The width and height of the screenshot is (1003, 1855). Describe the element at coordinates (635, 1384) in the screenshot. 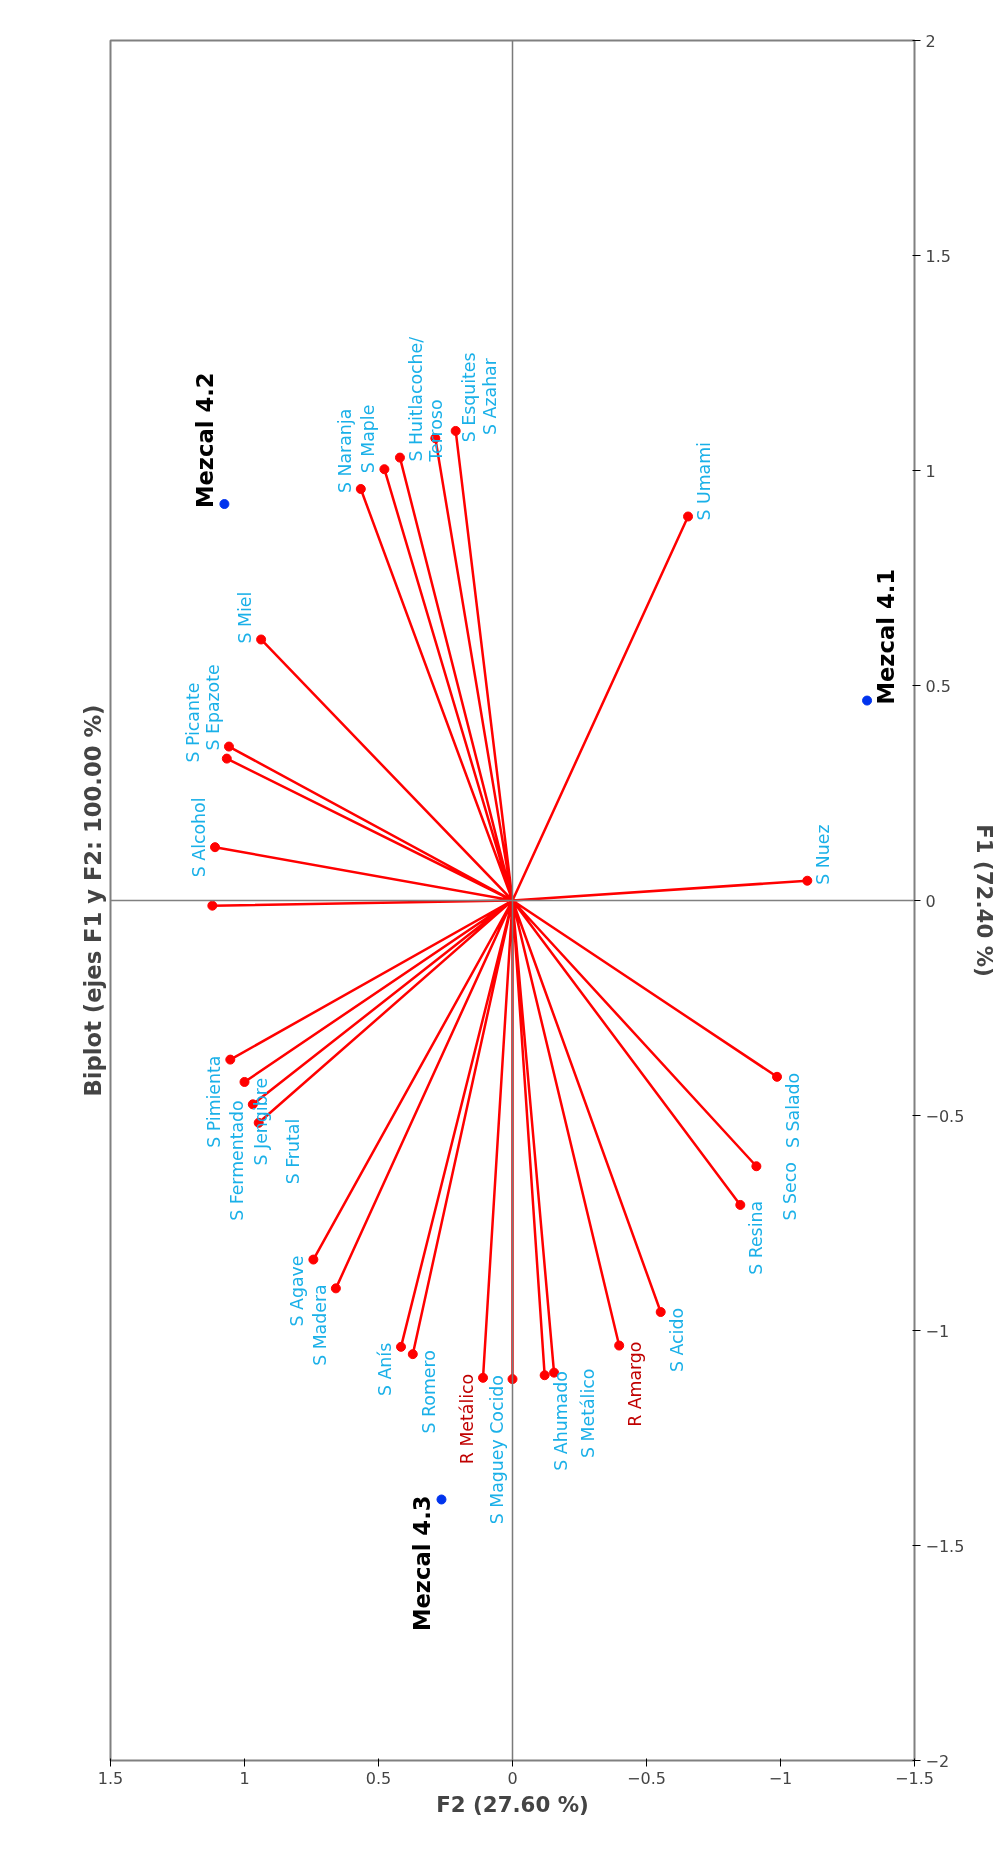

I see `data-label: R Amargo` at that location.